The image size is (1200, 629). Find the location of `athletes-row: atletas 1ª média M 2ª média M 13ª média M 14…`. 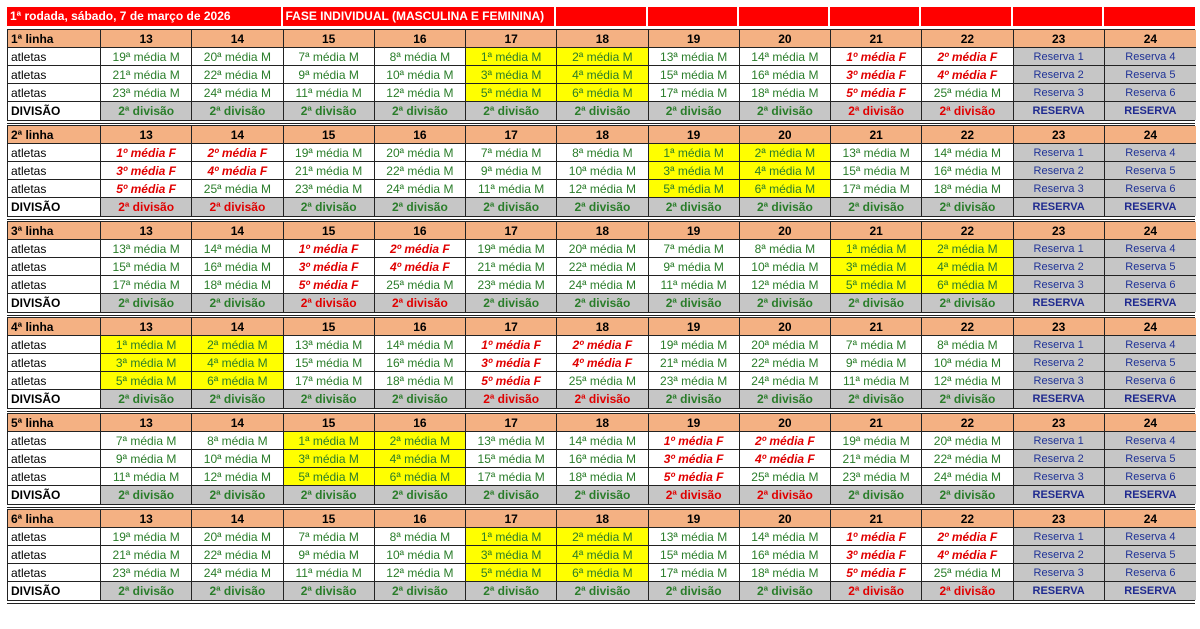

athletes-row: atletas 1ª média M 2ª média M 13ª média M 14… is located at coordinates (602, 345).